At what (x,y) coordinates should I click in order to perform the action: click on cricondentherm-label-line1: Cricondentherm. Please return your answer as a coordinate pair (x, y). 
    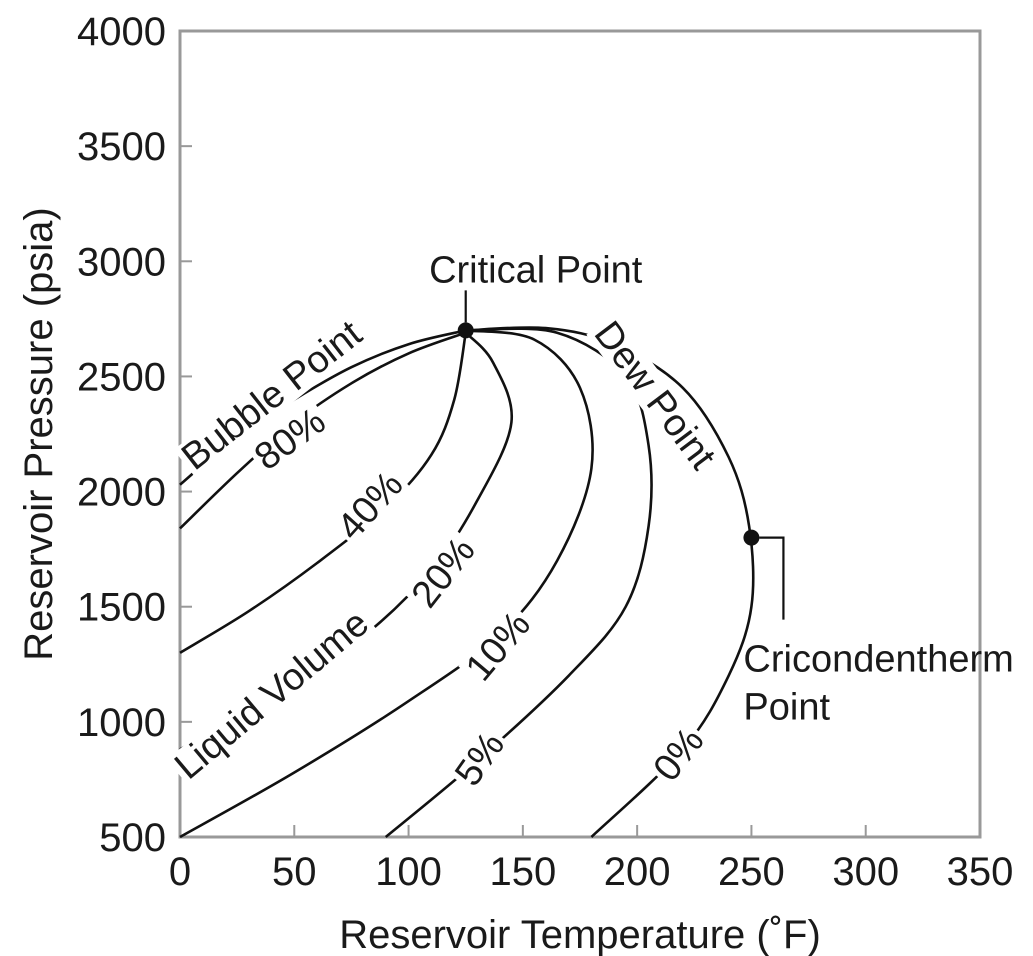
    Looking at the image, I should click on (878, 660).